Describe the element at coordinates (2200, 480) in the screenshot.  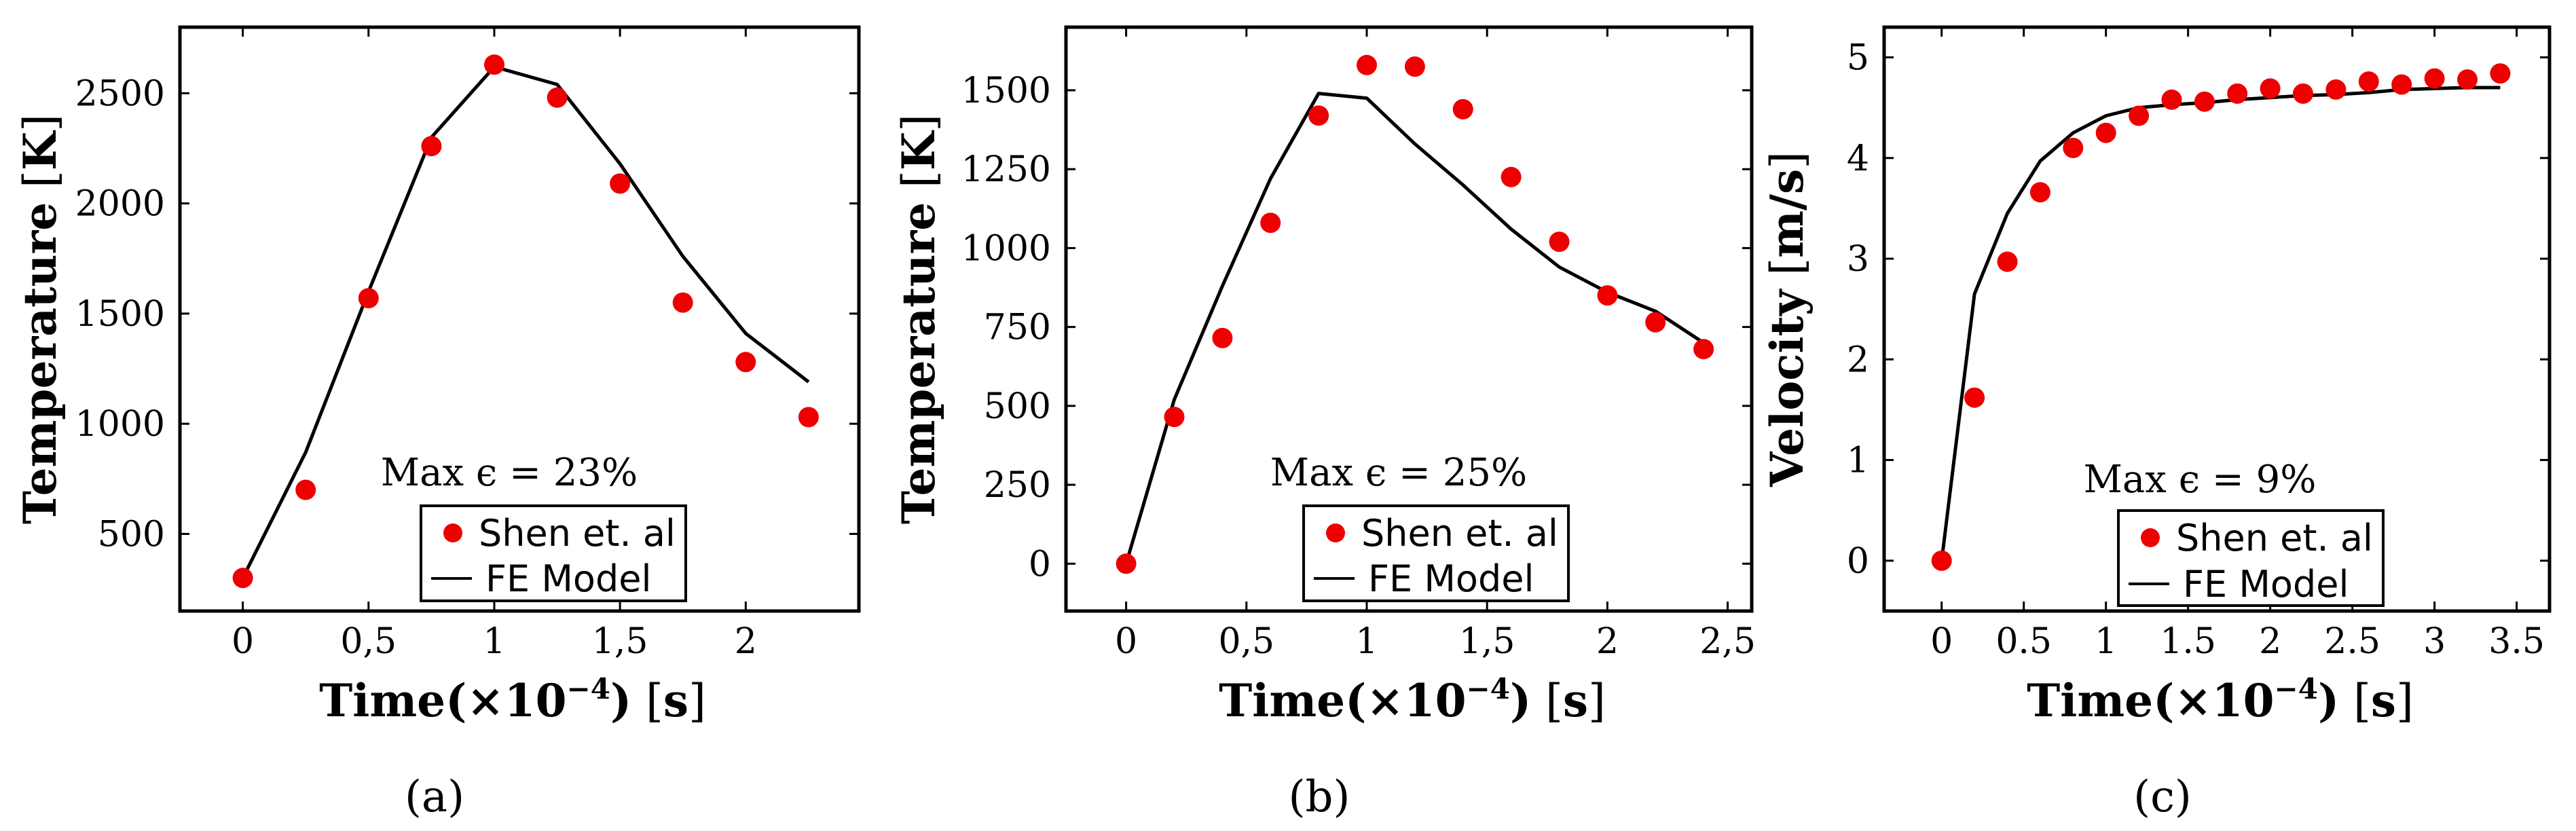
I see `error-annotation-c: Max ϵ = 9%` at that location.